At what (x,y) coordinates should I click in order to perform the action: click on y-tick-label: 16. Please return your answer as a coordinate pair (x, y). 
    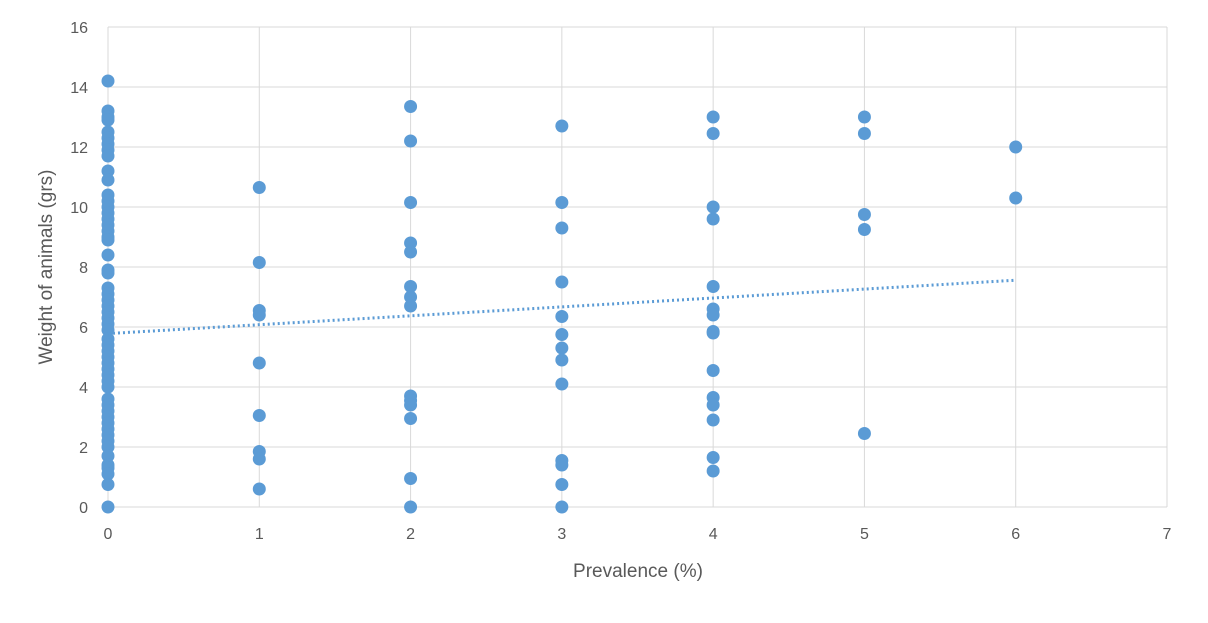
    Looking at the image, I should click on (79, 28).